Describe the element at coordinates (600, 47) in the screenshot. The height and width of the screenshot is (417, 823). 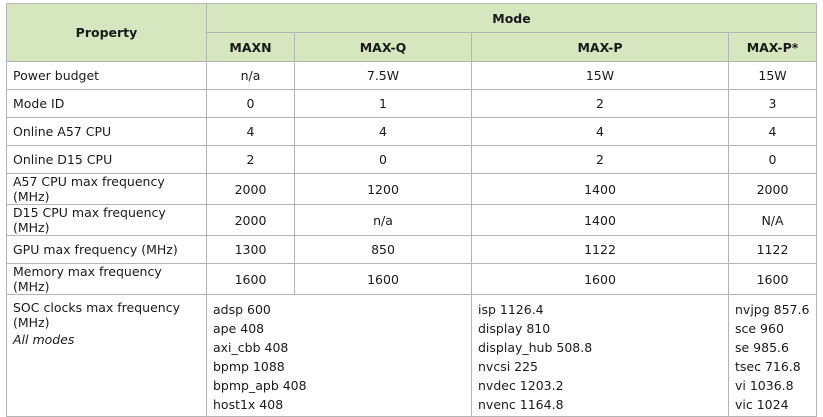
I see `header-mode-maxp: MAX-P` at that location.